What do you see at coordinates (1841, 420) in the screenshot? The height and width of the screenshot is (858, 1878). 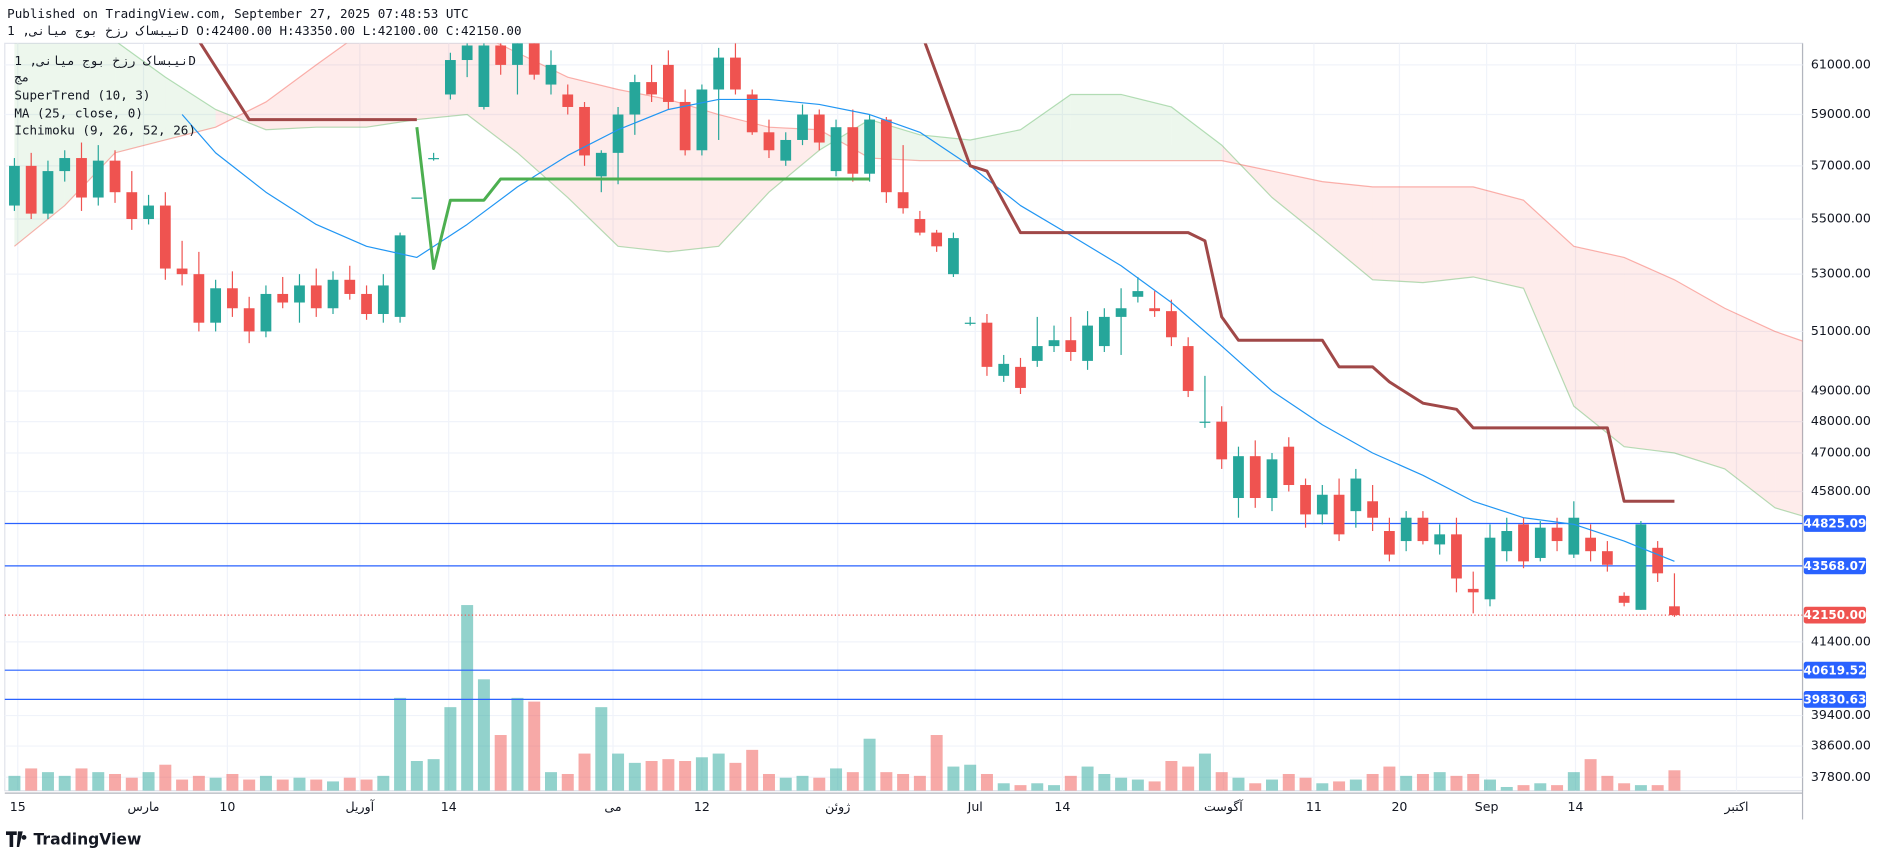 I see `y-tick-label: 48000.00` at bounding box center [1841, 420].